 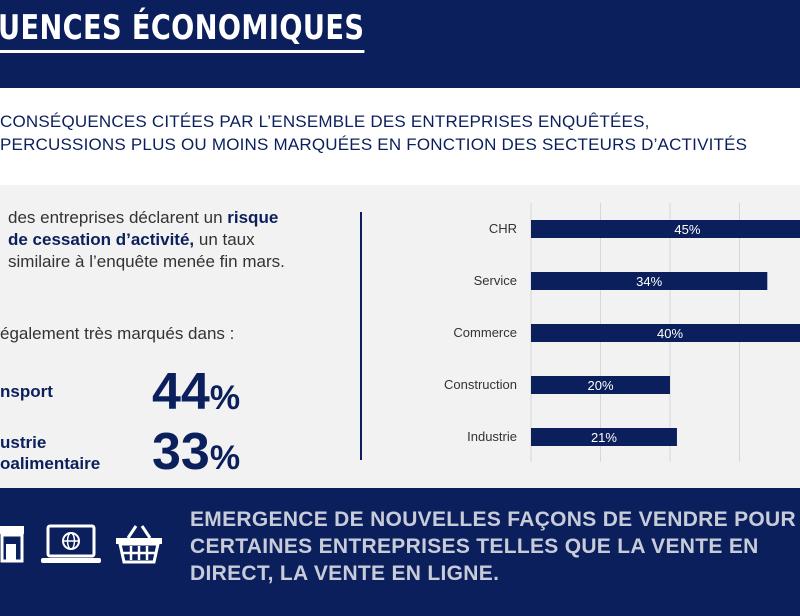 I want to click on bar-commerce, so click(x=665, y=333).